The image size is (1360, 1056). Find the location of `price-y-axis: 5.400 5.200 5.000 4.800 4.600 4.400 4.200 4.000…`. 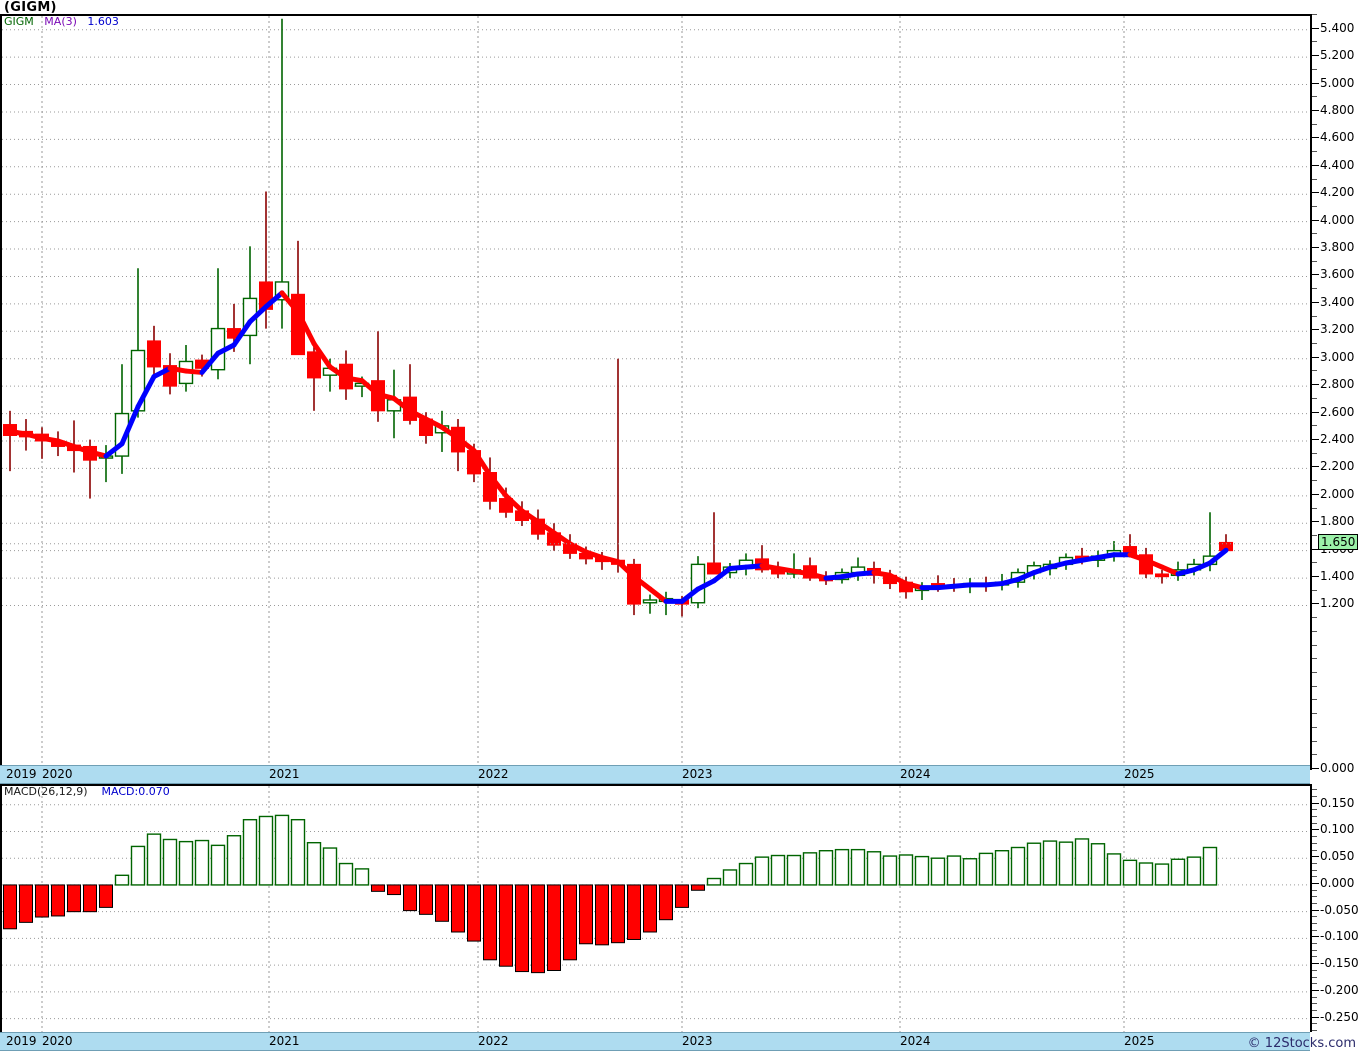

price-y-axis: 5.400 5.200 5.000 4.800 4.600 4.400 4.200 4.000… is located at coordinates (1335, 394).